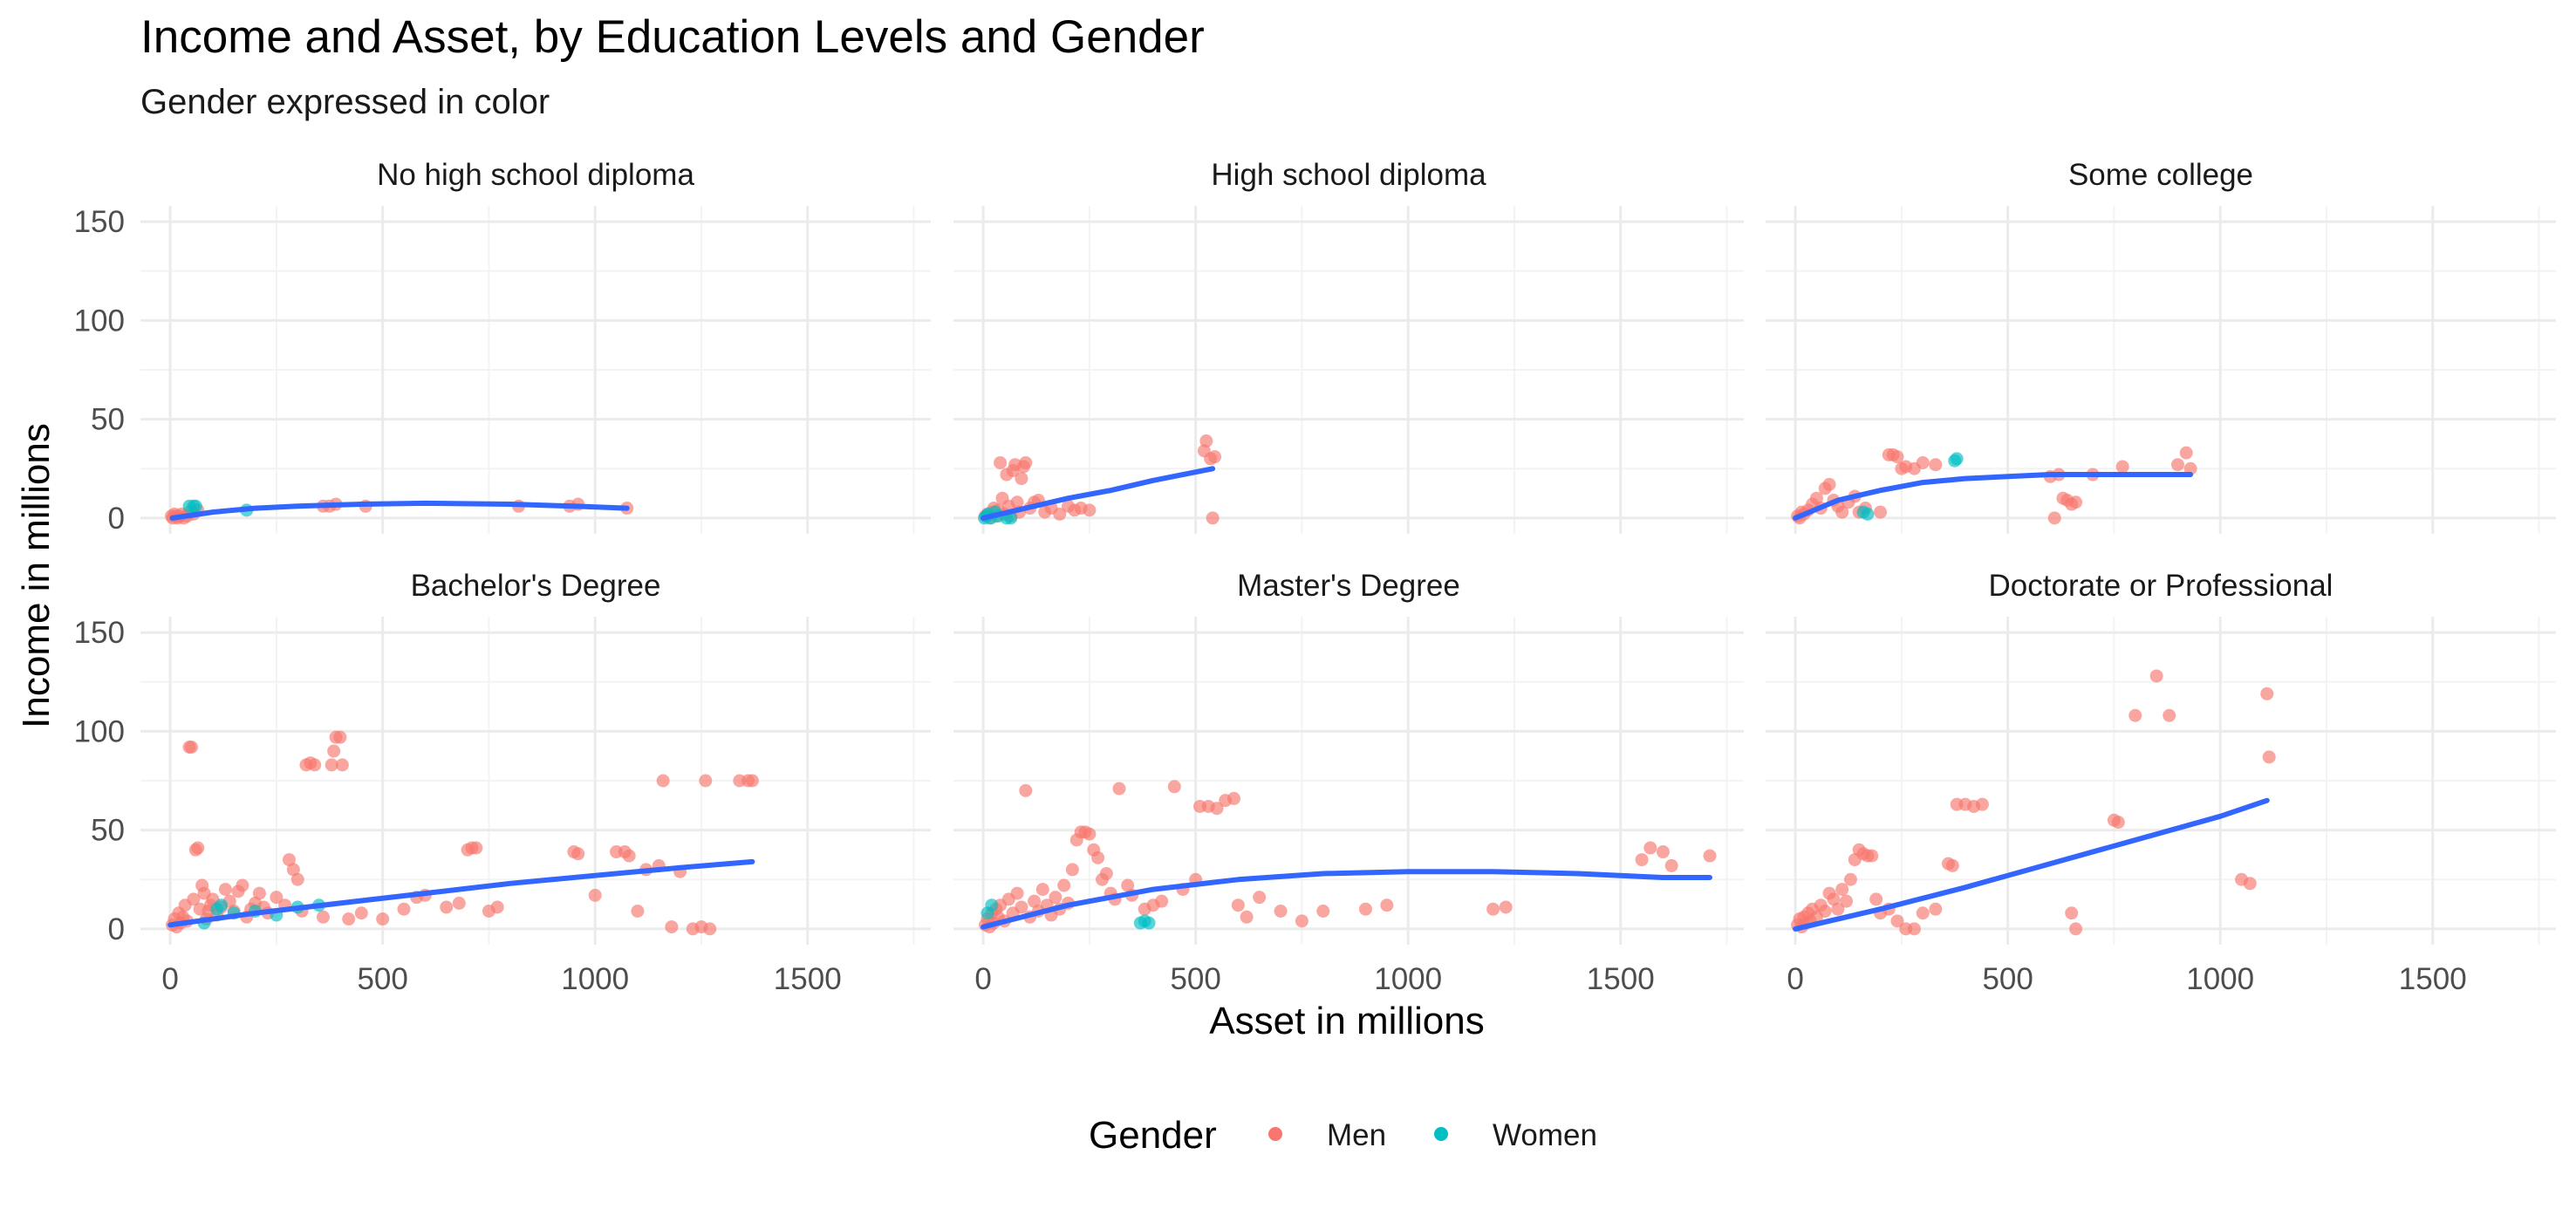  Describe the element at coordinates (1441, 1134) in the screenshot. I see `legend-key-women` at that location.